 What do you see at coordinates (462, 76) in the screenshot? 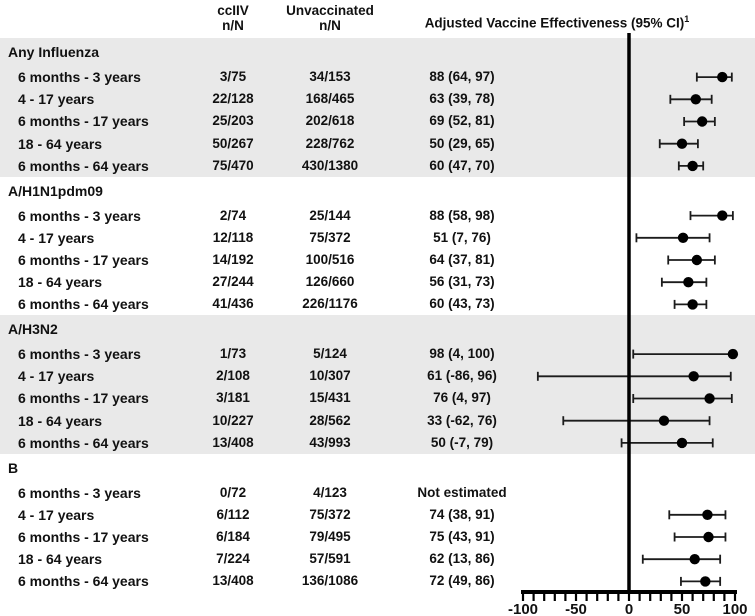
I see `ve-value: 88 (64, 97)` at bounding box center [462, 76].